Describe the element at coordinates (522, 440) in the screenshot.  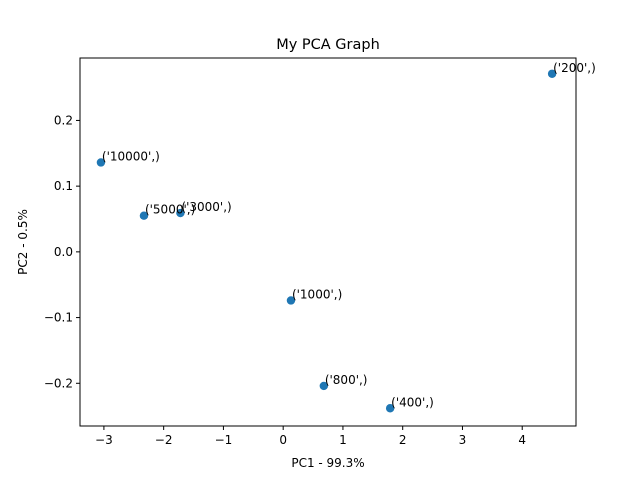
I see `x-tick-label: 4` at that location.